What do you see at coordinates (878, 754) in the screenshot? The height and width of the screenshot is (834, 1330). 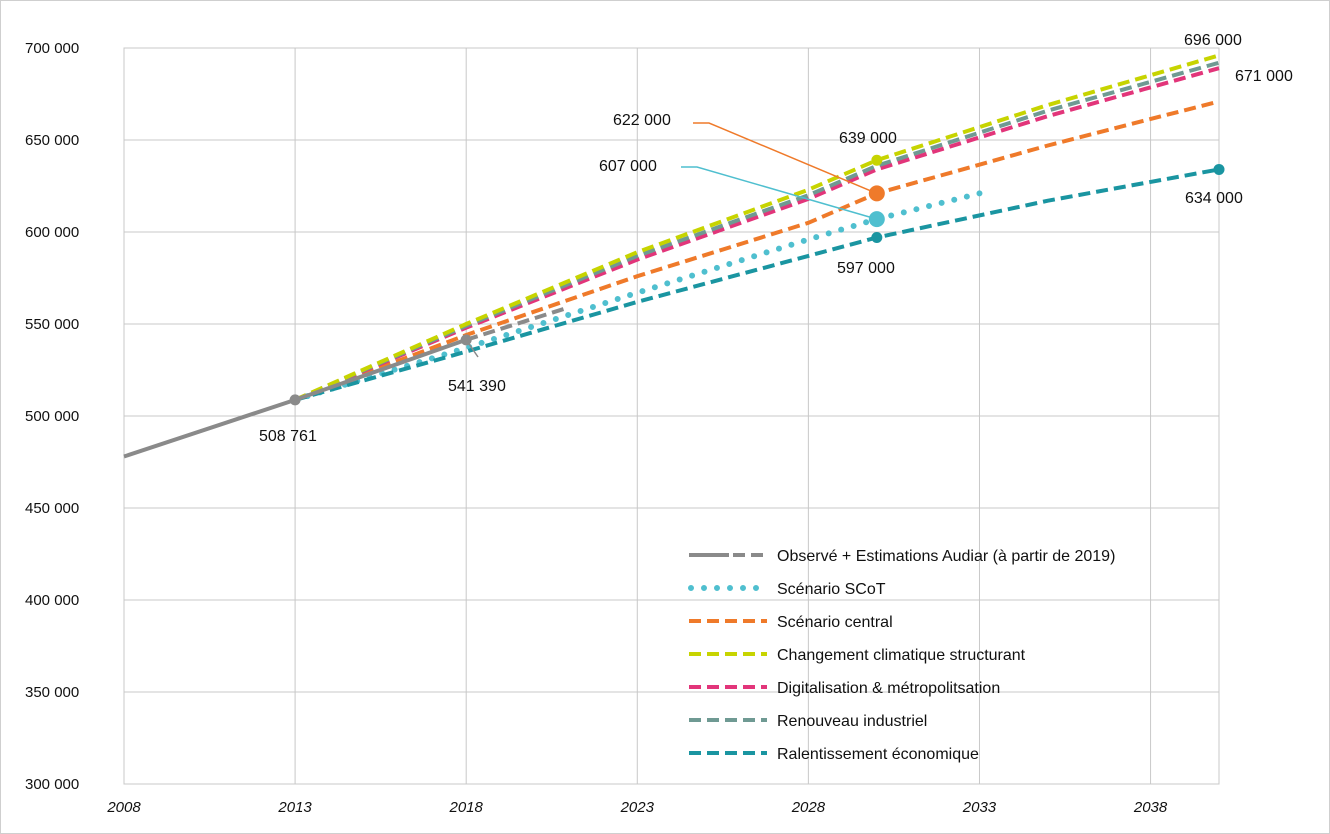 I see `legend-label-ralentissement: Ralentissement économique` at bounding box center [878, 754].